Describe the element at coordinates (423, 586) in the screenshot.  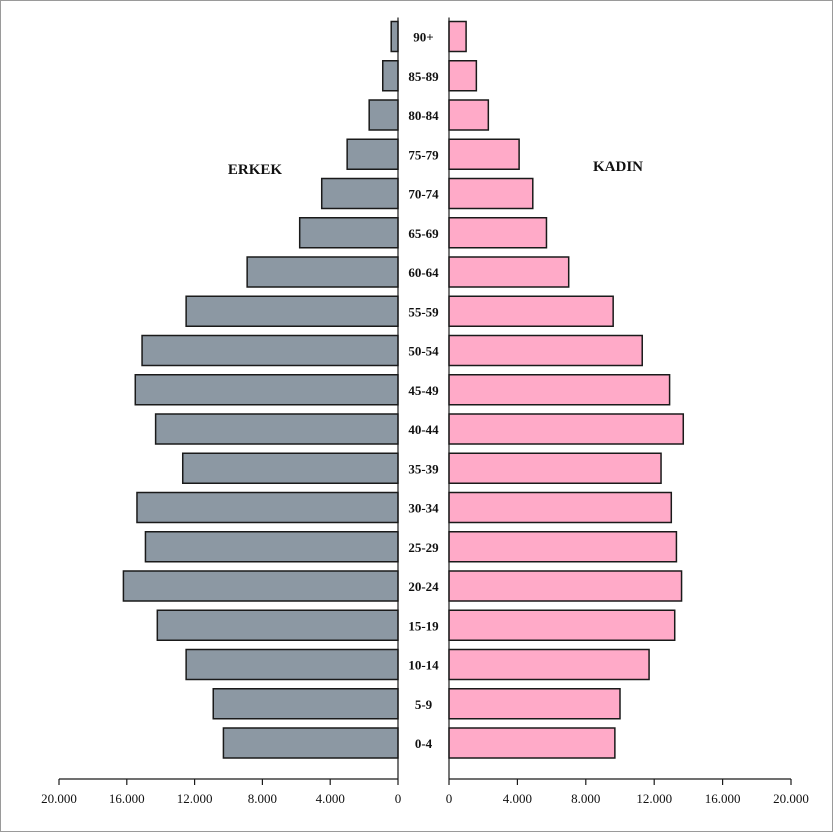
I see `age-label-20-24: 20-24` at that location.